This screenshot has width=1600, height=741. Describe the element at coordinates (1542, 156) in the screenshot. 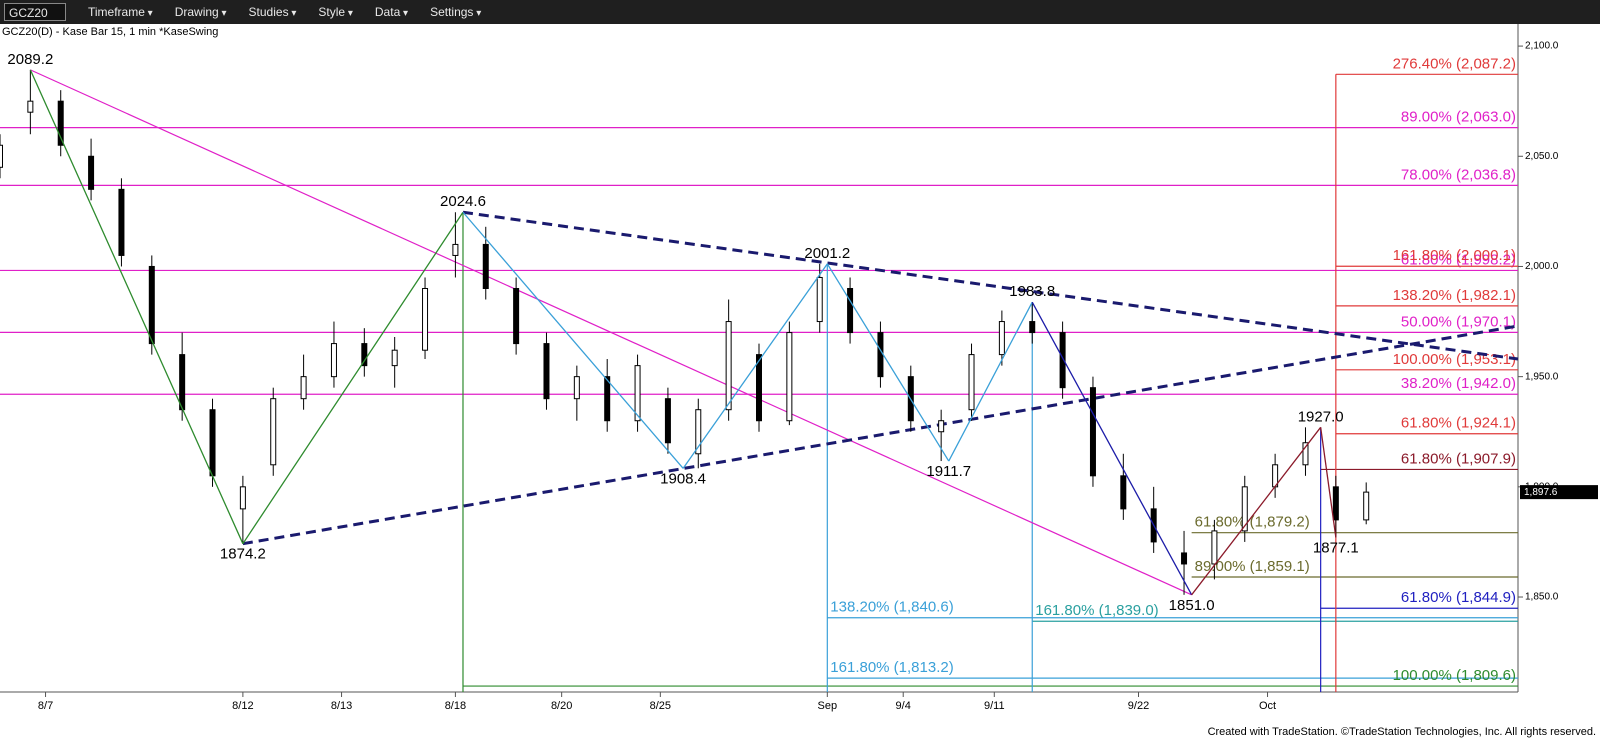

I see `y-tick-label: 2,050.0` at that location.